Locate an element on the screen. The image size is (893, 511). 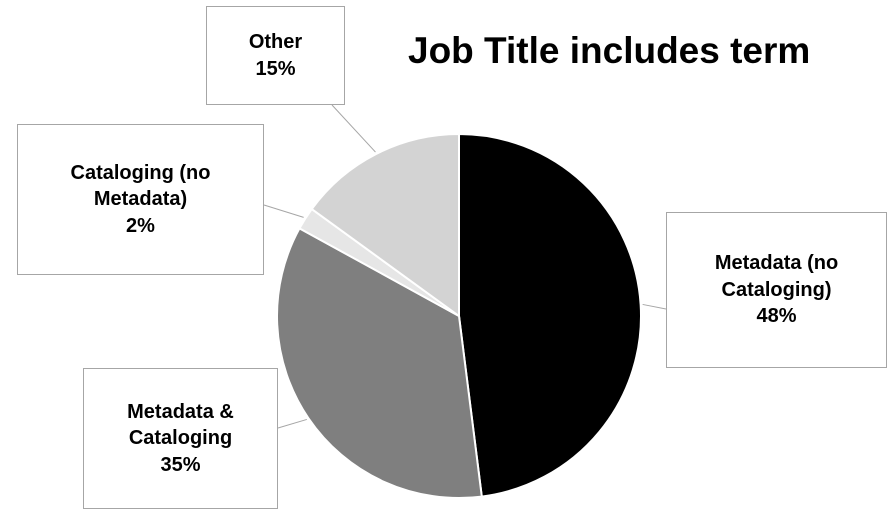
data-label-both-percent: 35% is located at coordinates (180, 464).